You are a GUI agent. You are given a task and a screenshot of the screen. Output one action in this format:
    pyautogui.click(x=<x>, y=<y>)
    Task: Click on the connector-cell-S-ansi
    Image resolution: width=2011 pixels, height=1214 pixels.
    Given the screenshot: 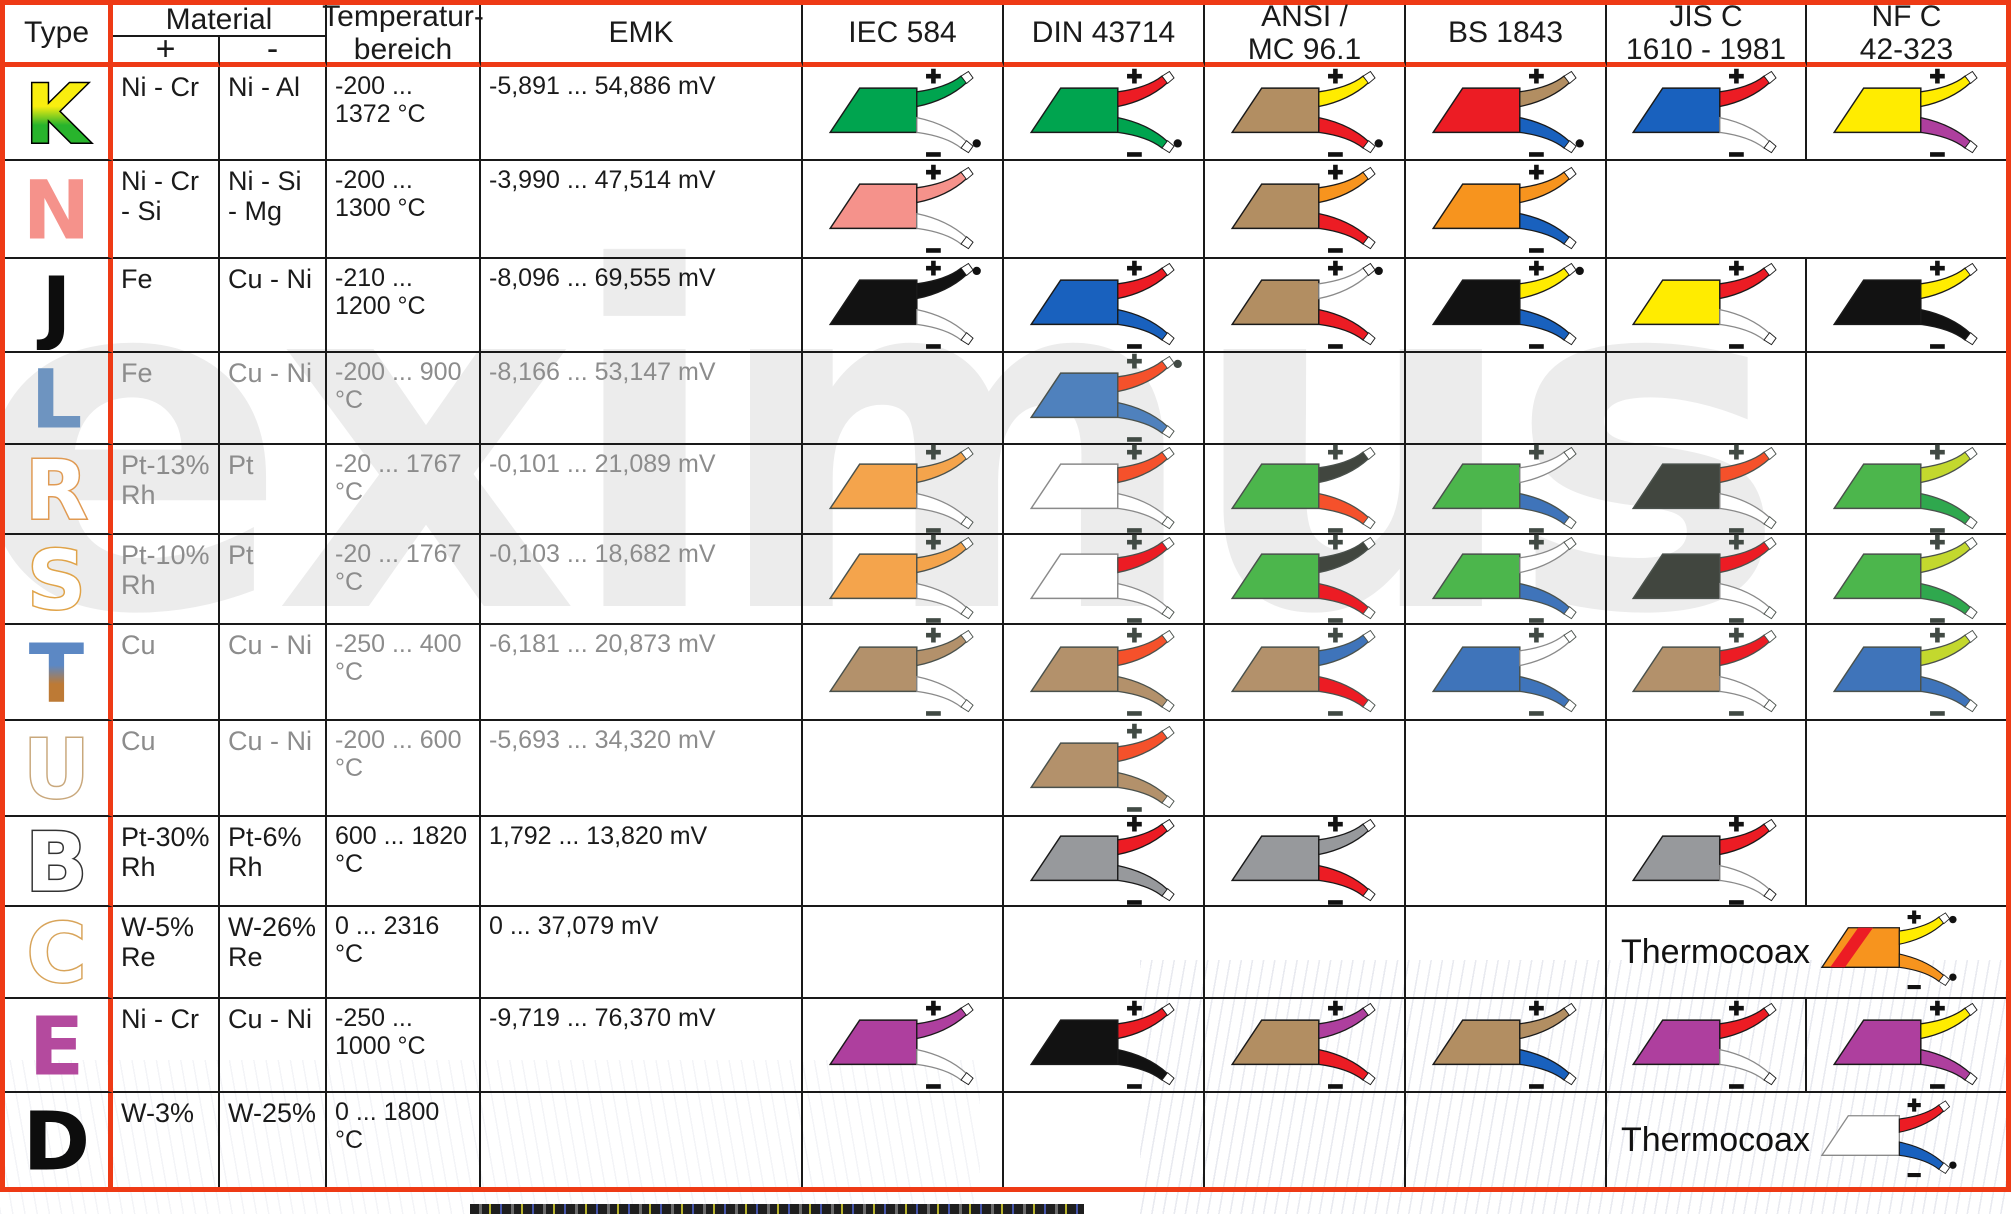 What is the action you would take?
    pyautogui.click(x=1305, y=579)
    